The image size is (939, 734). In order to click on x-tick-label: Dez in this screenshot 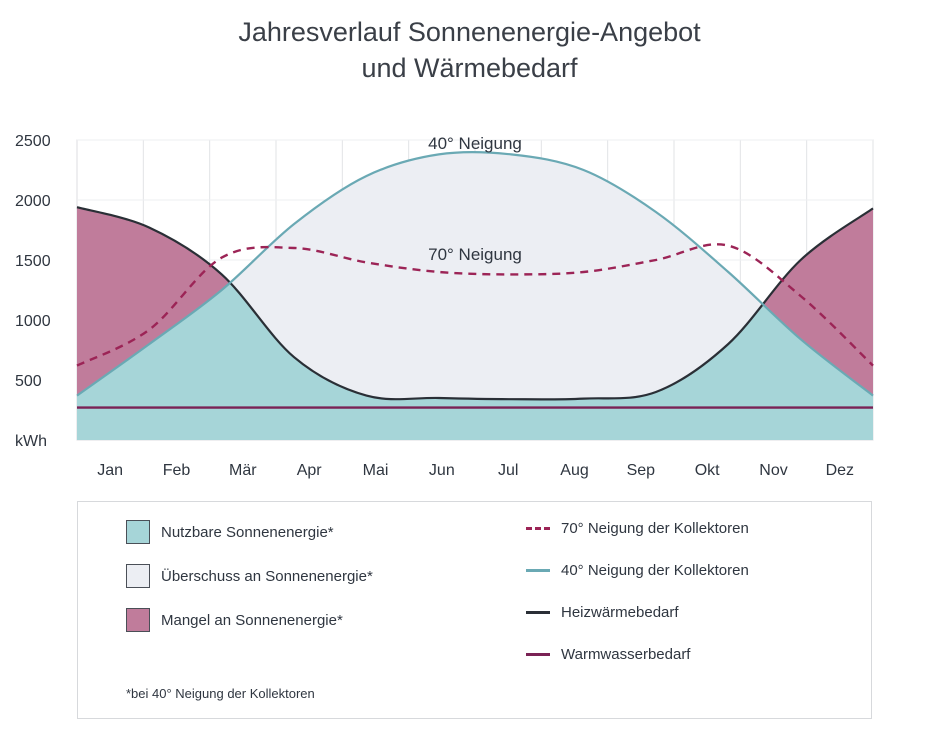, I will do `click(840, 470)`.